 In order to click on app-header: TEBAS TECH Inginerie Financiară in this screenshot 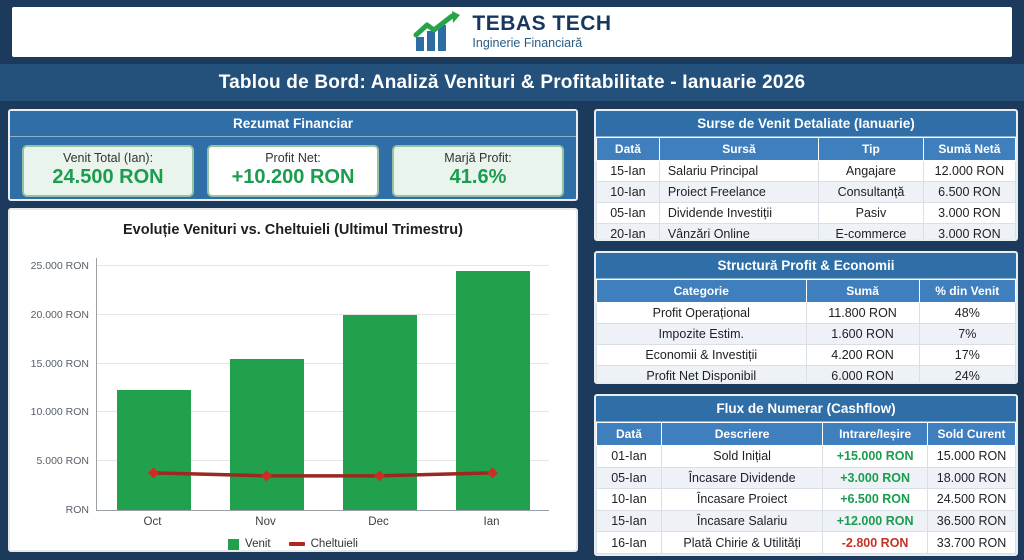, I will do `click(512, 32)`.